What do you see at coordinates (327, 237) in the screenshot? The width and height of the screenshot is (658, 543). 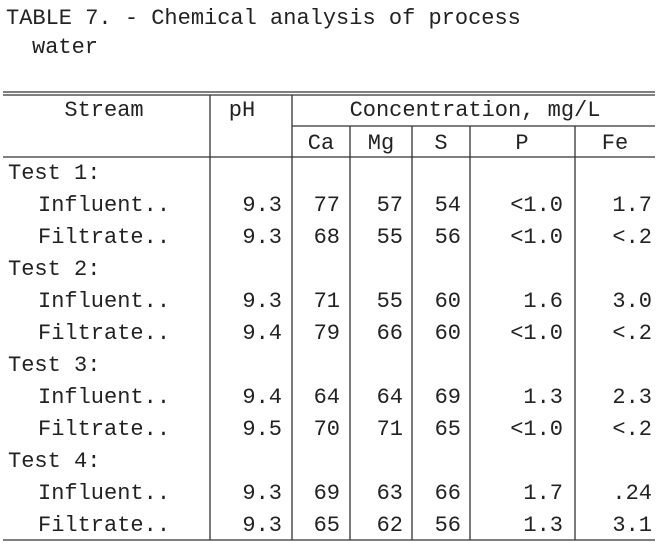 I see `cell: 68` at bounding box center [327, 237].